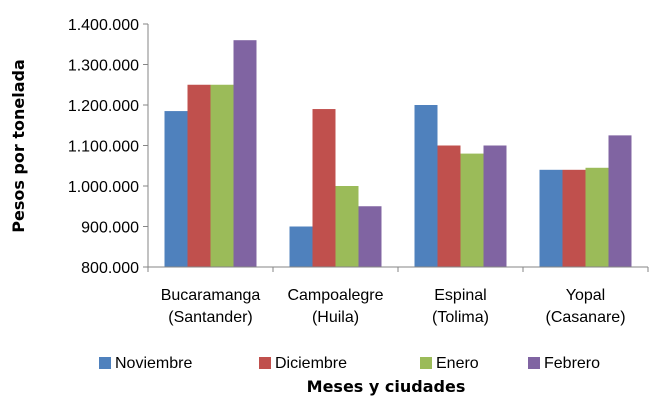  What do you see at coordinates (105, 363) in the screenshot?
I see `legend-swatch-noviembre` at bounding box center [105, 363].